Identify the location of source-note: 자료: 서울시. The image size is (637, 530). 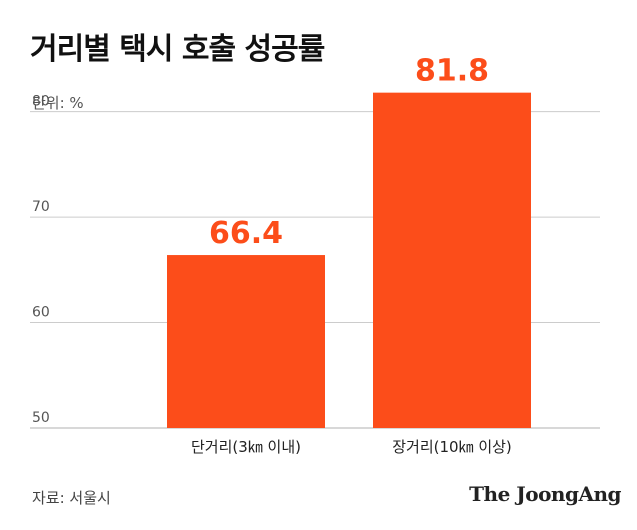
(71, 498).